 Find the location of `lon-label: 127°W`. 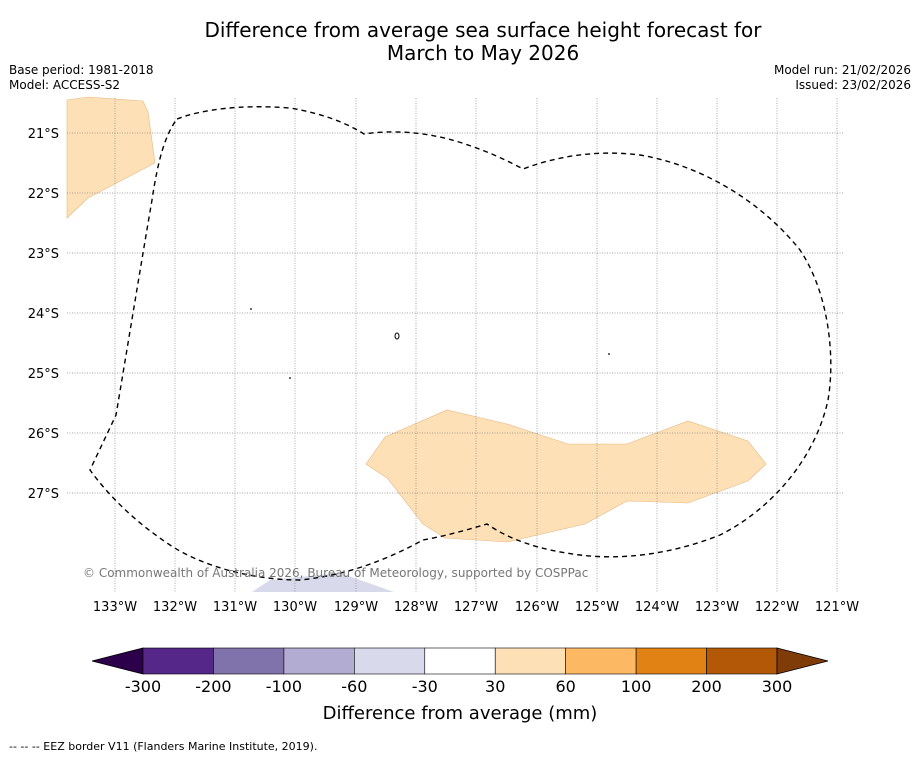

lon-label: 127°W is located at coordinates (476, 607).